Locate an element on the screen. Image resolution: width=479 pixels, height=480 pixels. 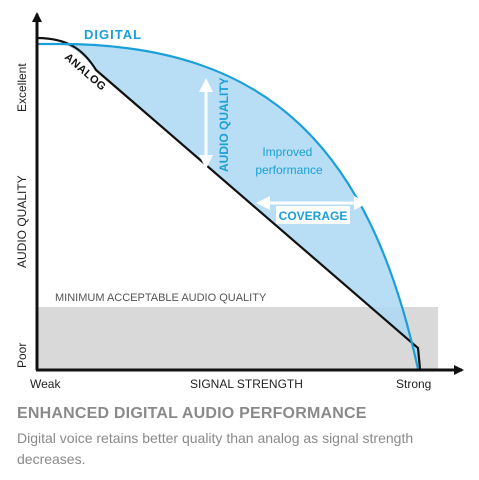
y-axis-top-label: Excellent is located at coordinates (22, 87).